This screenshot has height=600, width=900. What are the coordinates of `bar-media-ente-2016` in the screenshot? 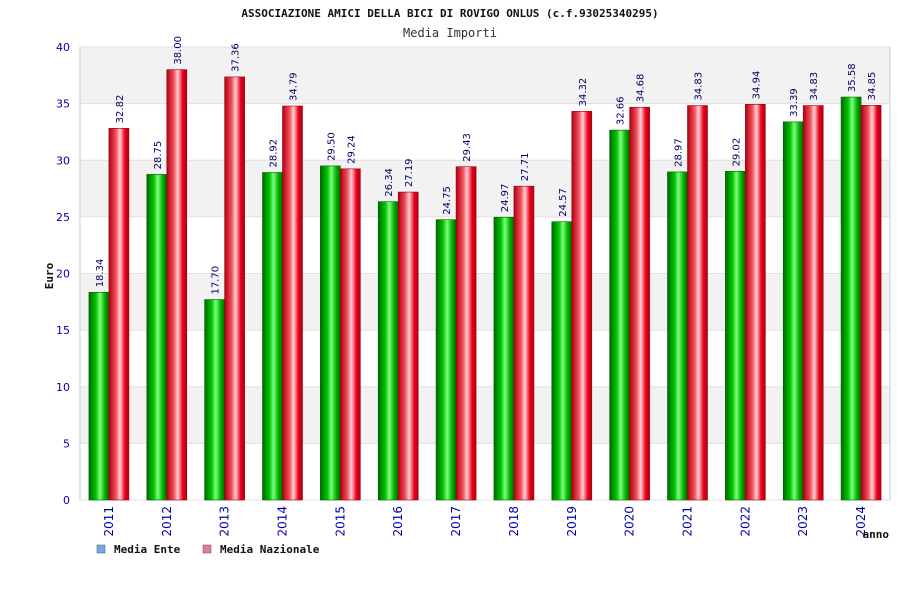 It's located at (388, 351).